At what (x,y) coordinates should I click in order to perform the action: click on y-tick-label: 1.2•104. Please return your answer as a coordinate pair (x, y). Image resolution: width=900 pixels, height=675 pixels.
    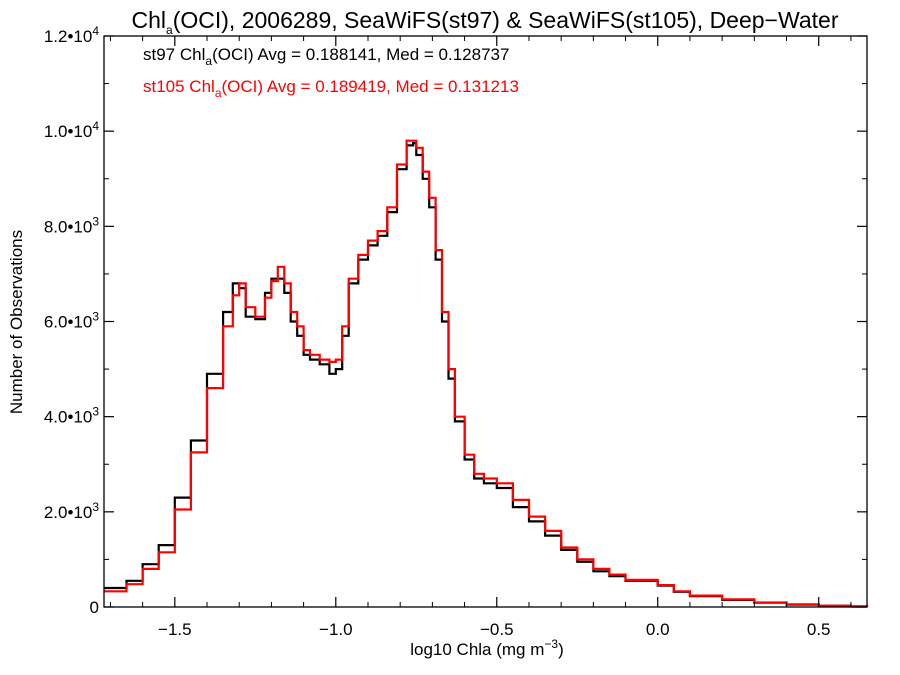
    Looking at the image, I should click on (72, 35).